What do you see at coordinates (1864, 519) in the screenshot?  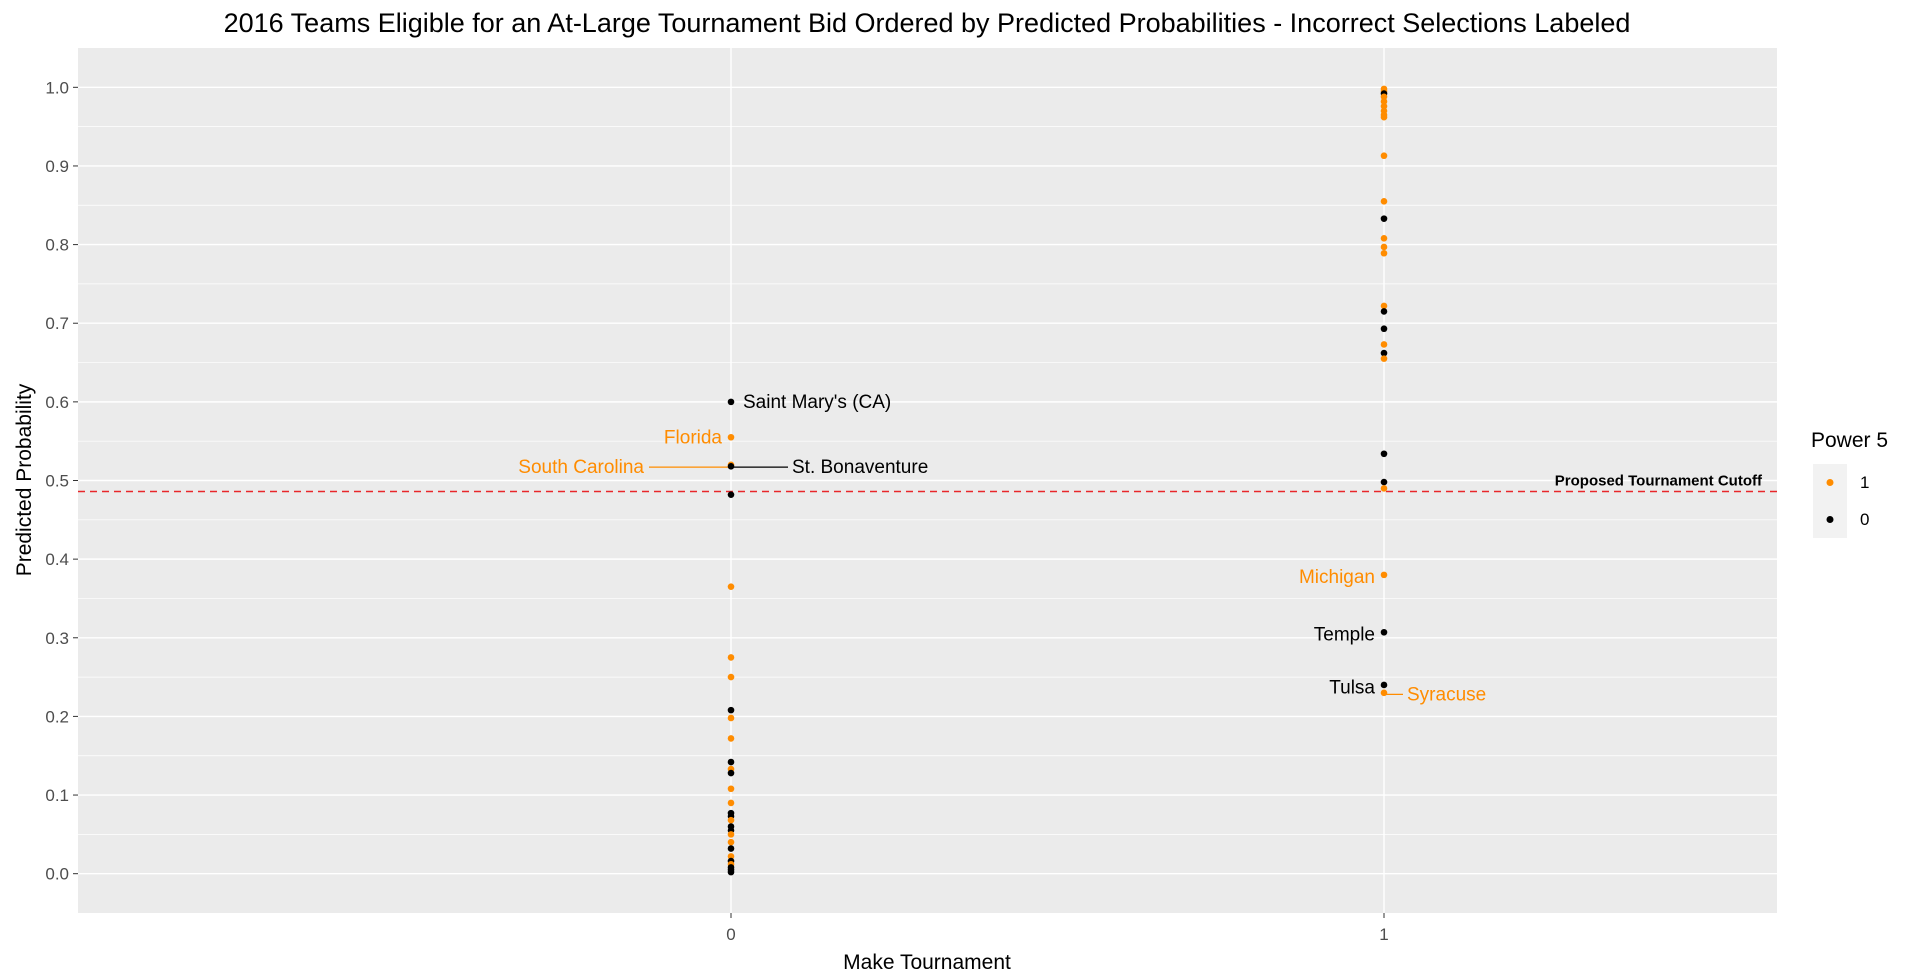 I see `legend-key-label: 0` at bounding box center [1864, 519].